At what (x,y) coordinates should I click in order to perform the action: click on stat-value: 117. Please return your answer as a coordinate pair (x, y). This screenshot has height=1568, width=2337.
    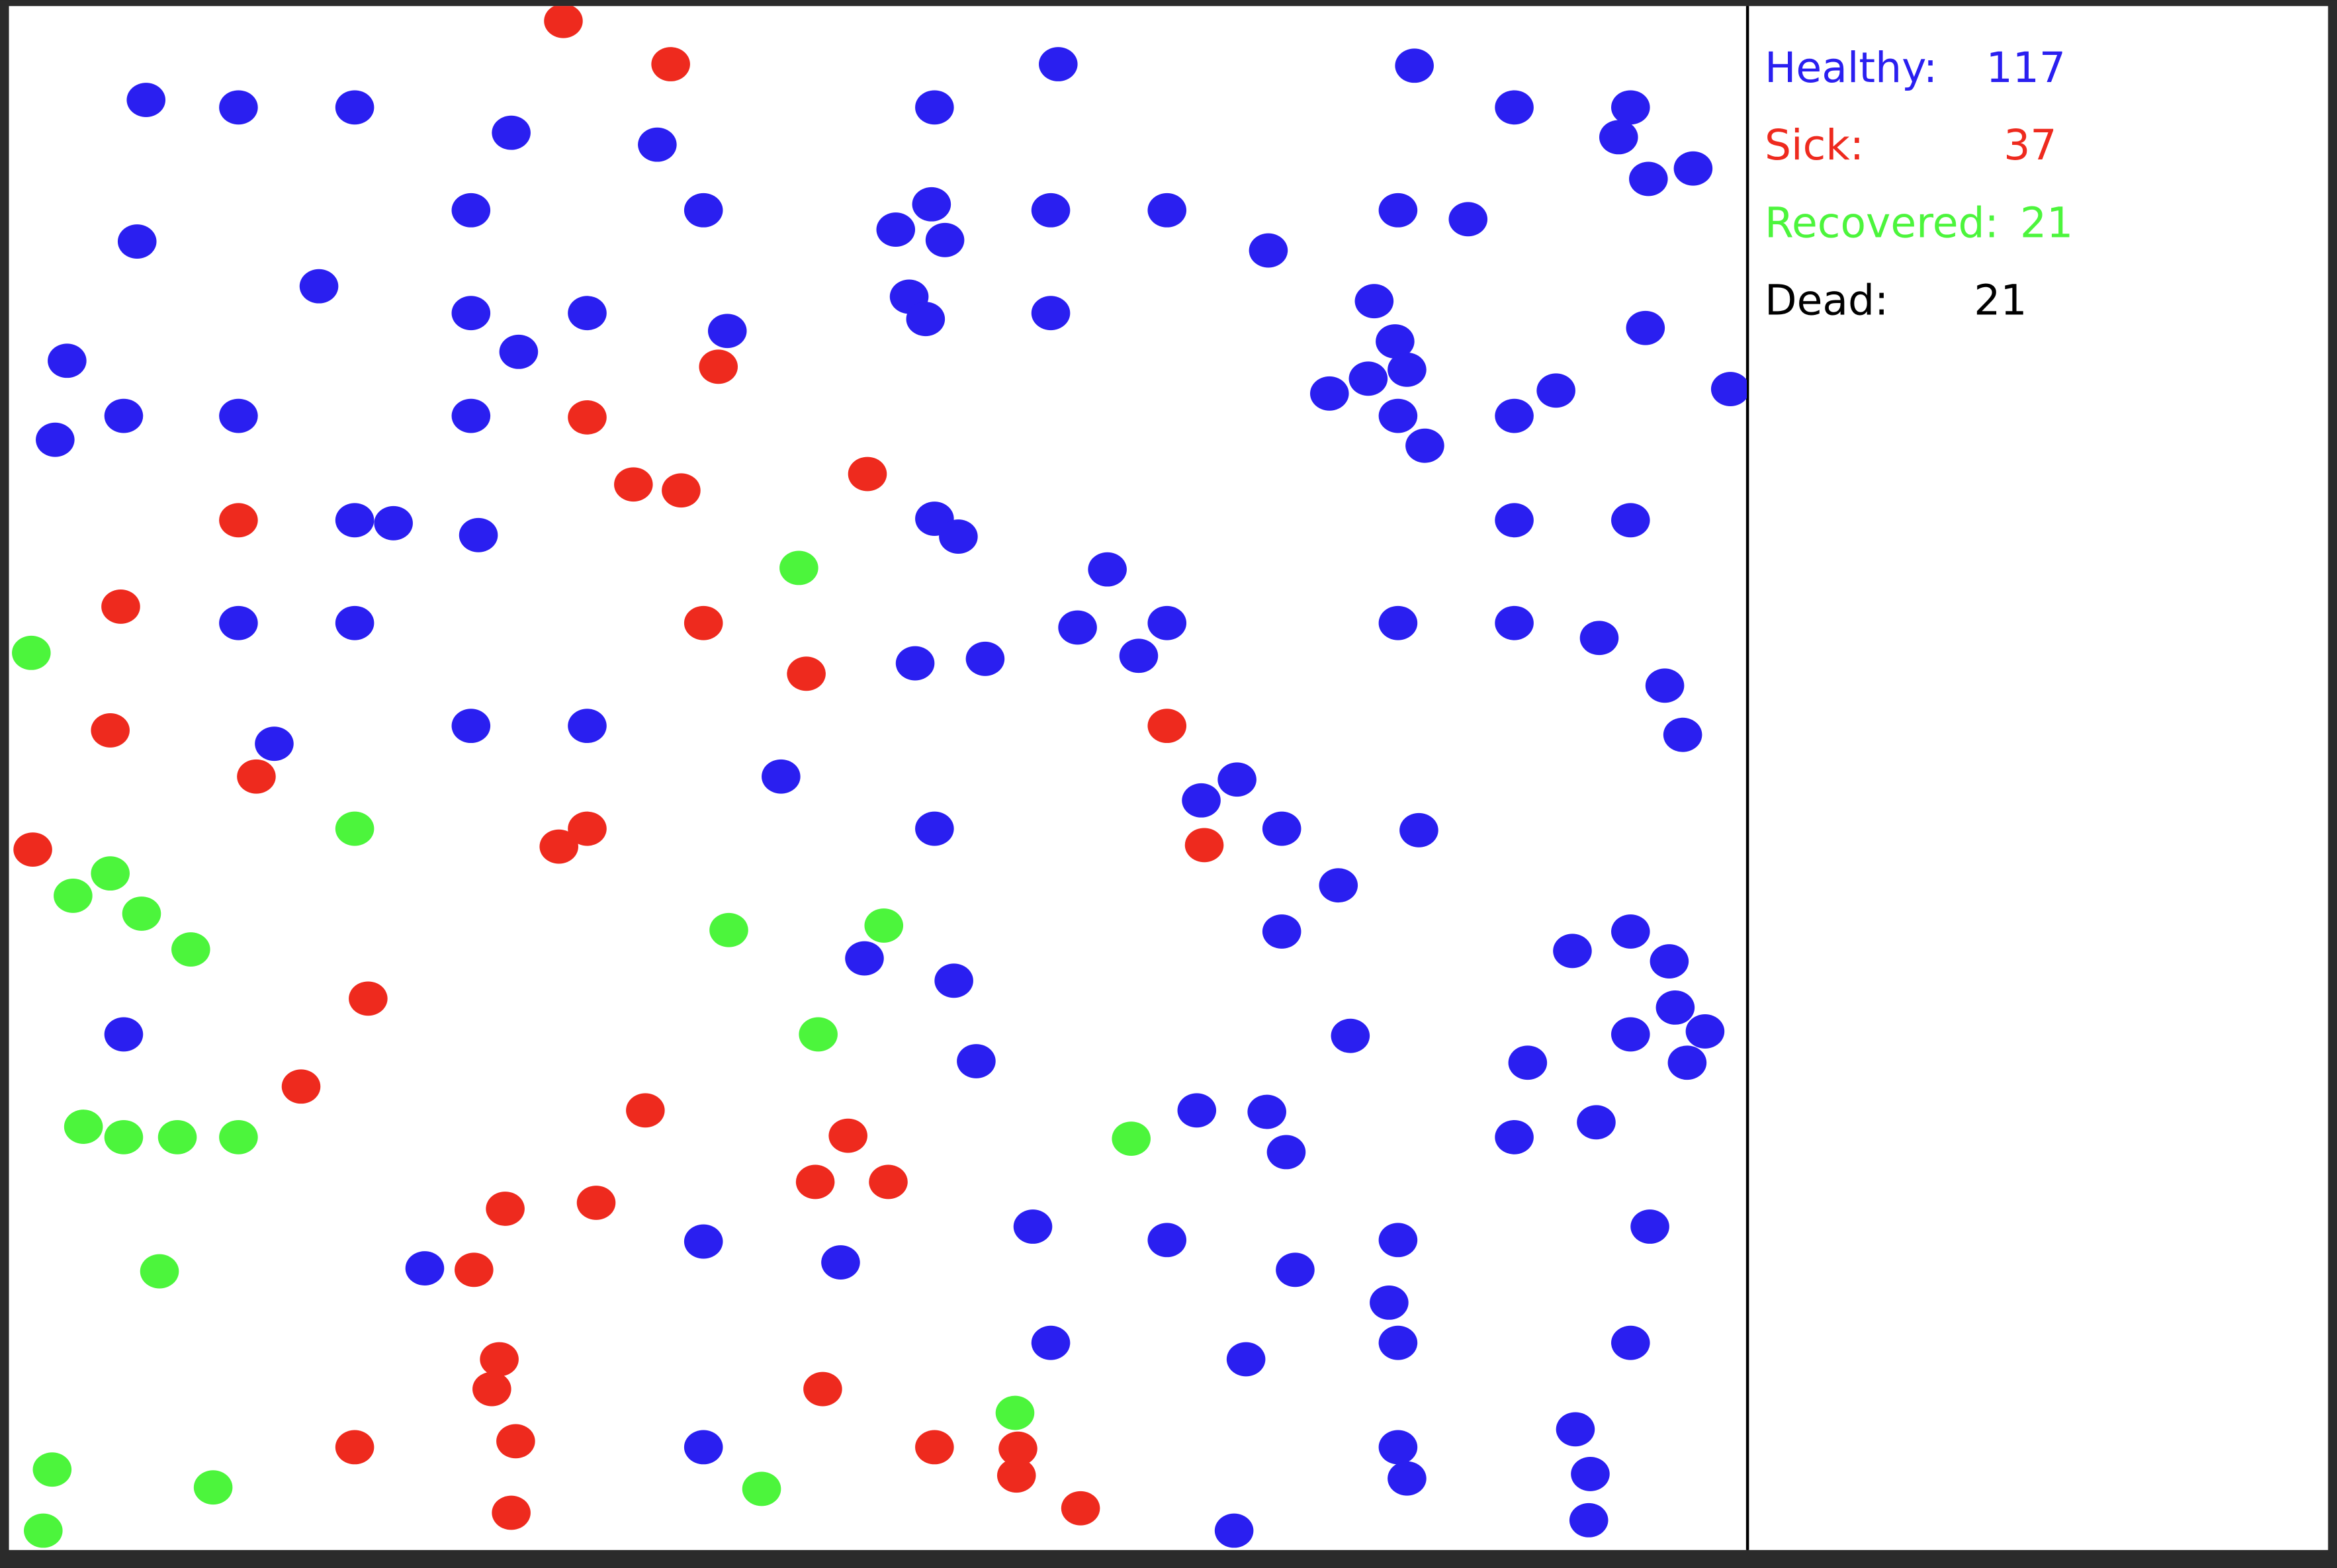
    Looking at the image, I should click on (2026, 67).